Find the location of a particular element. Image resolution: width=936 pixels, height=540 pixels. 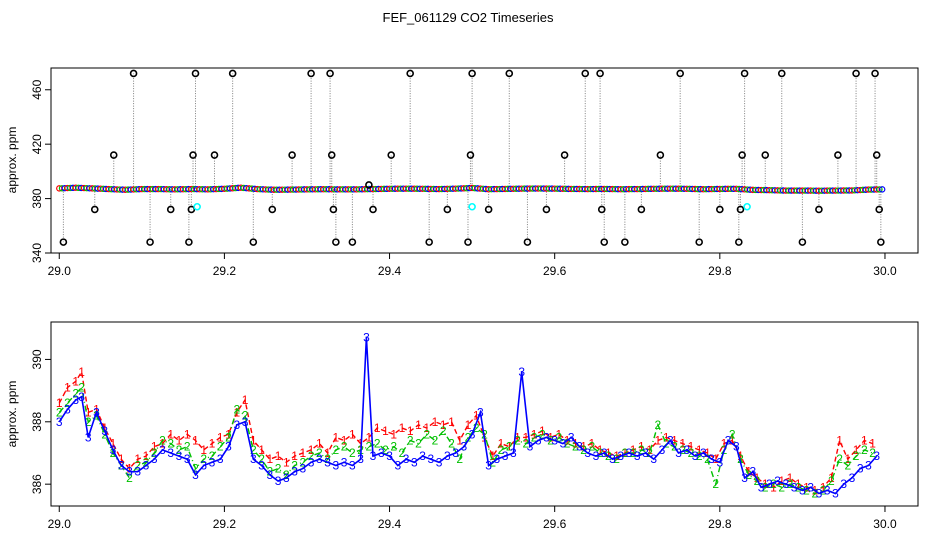

baseline-point is located at coordinates (882, 189).